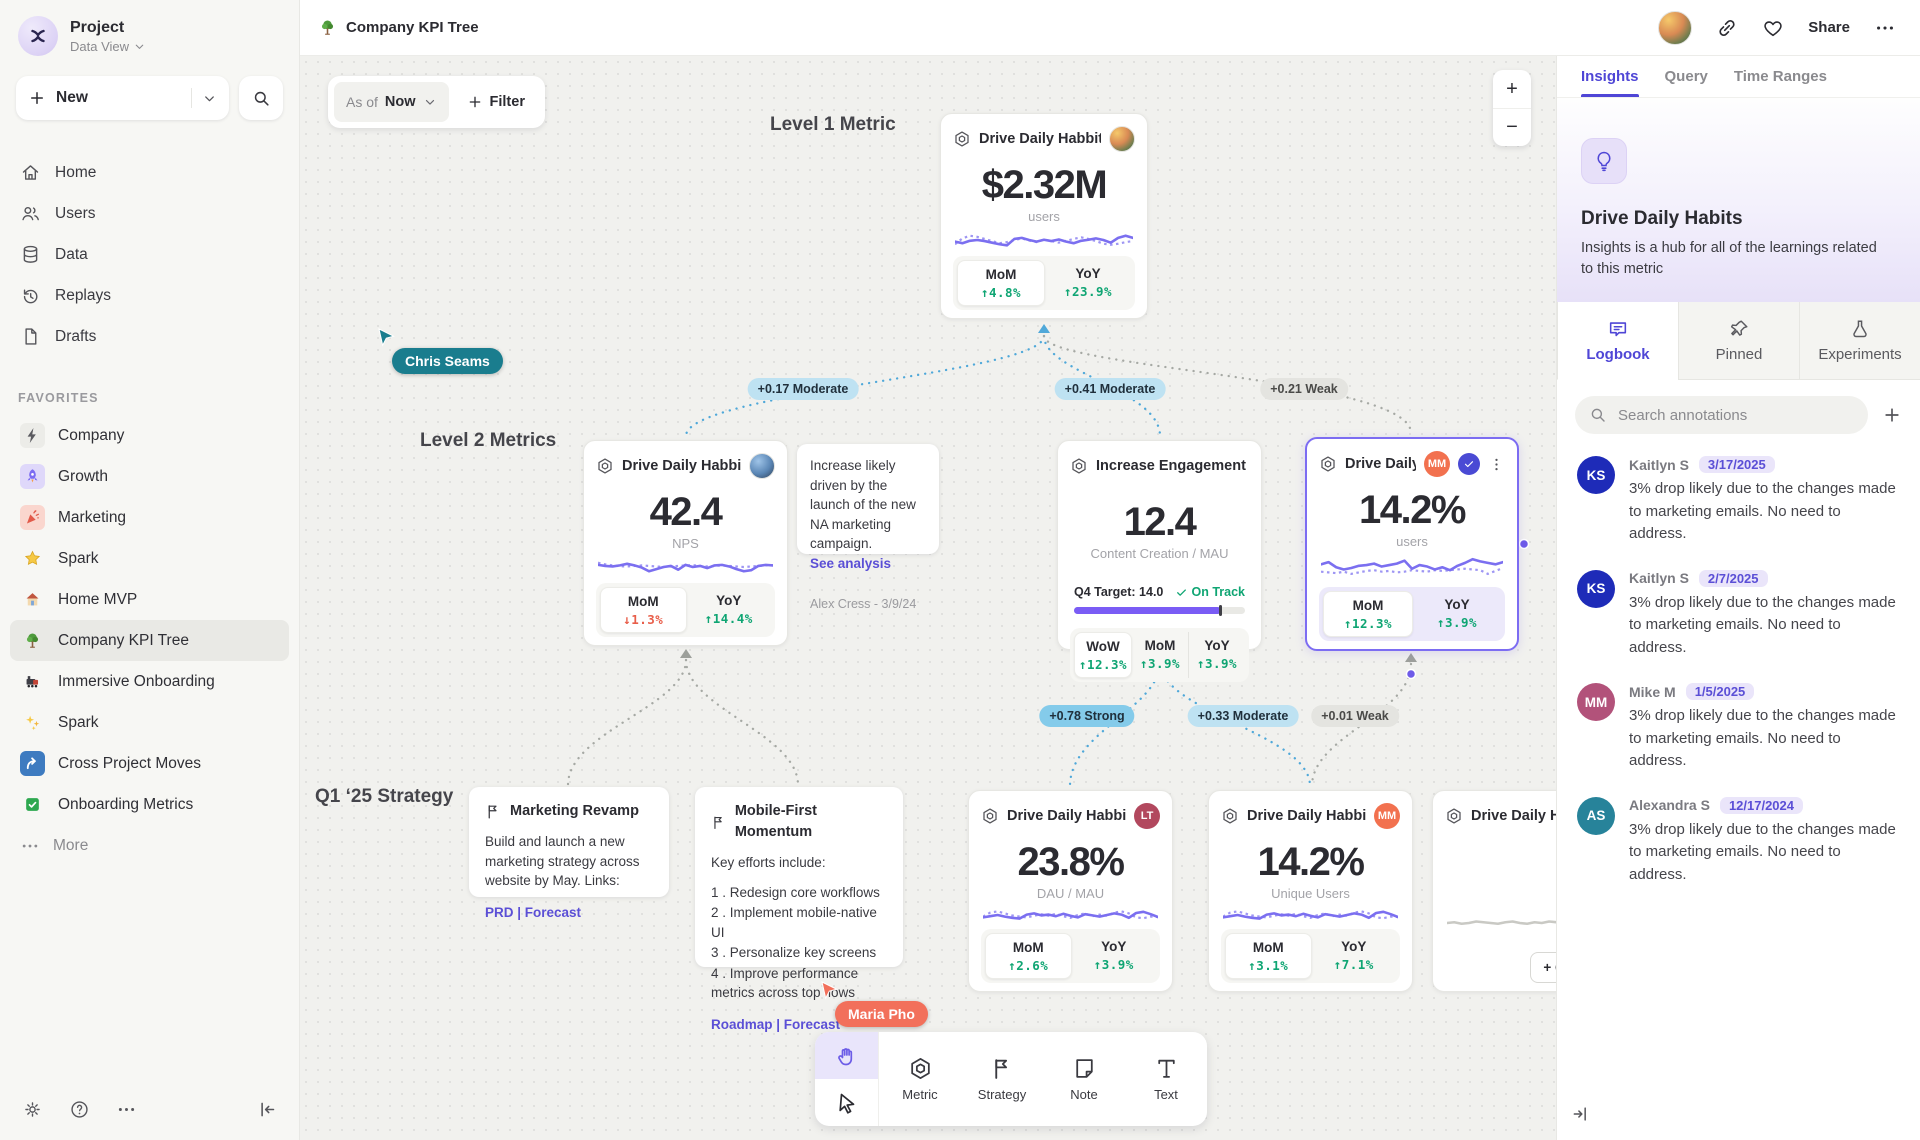 This screenshot has height=1140, width=1920. I want to click on as-of-dropdown: As of Now, so click(391, 102).